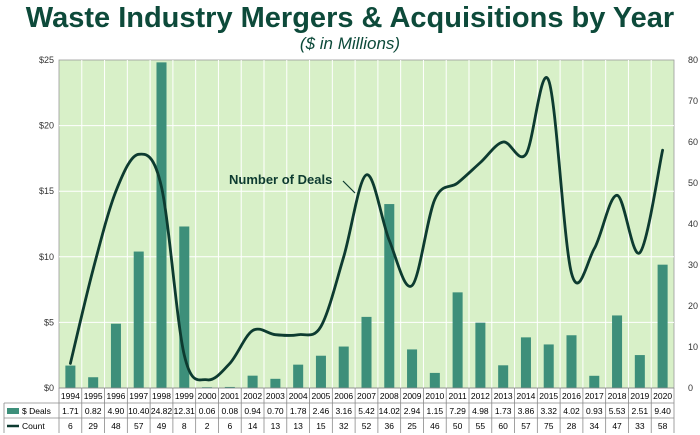 The height and width of the screenshot is (435, 700). What do you see at coordinates (33, 426) in the screenshot?
I see `legend-label-count: Count` at bounding box center [33, 426].